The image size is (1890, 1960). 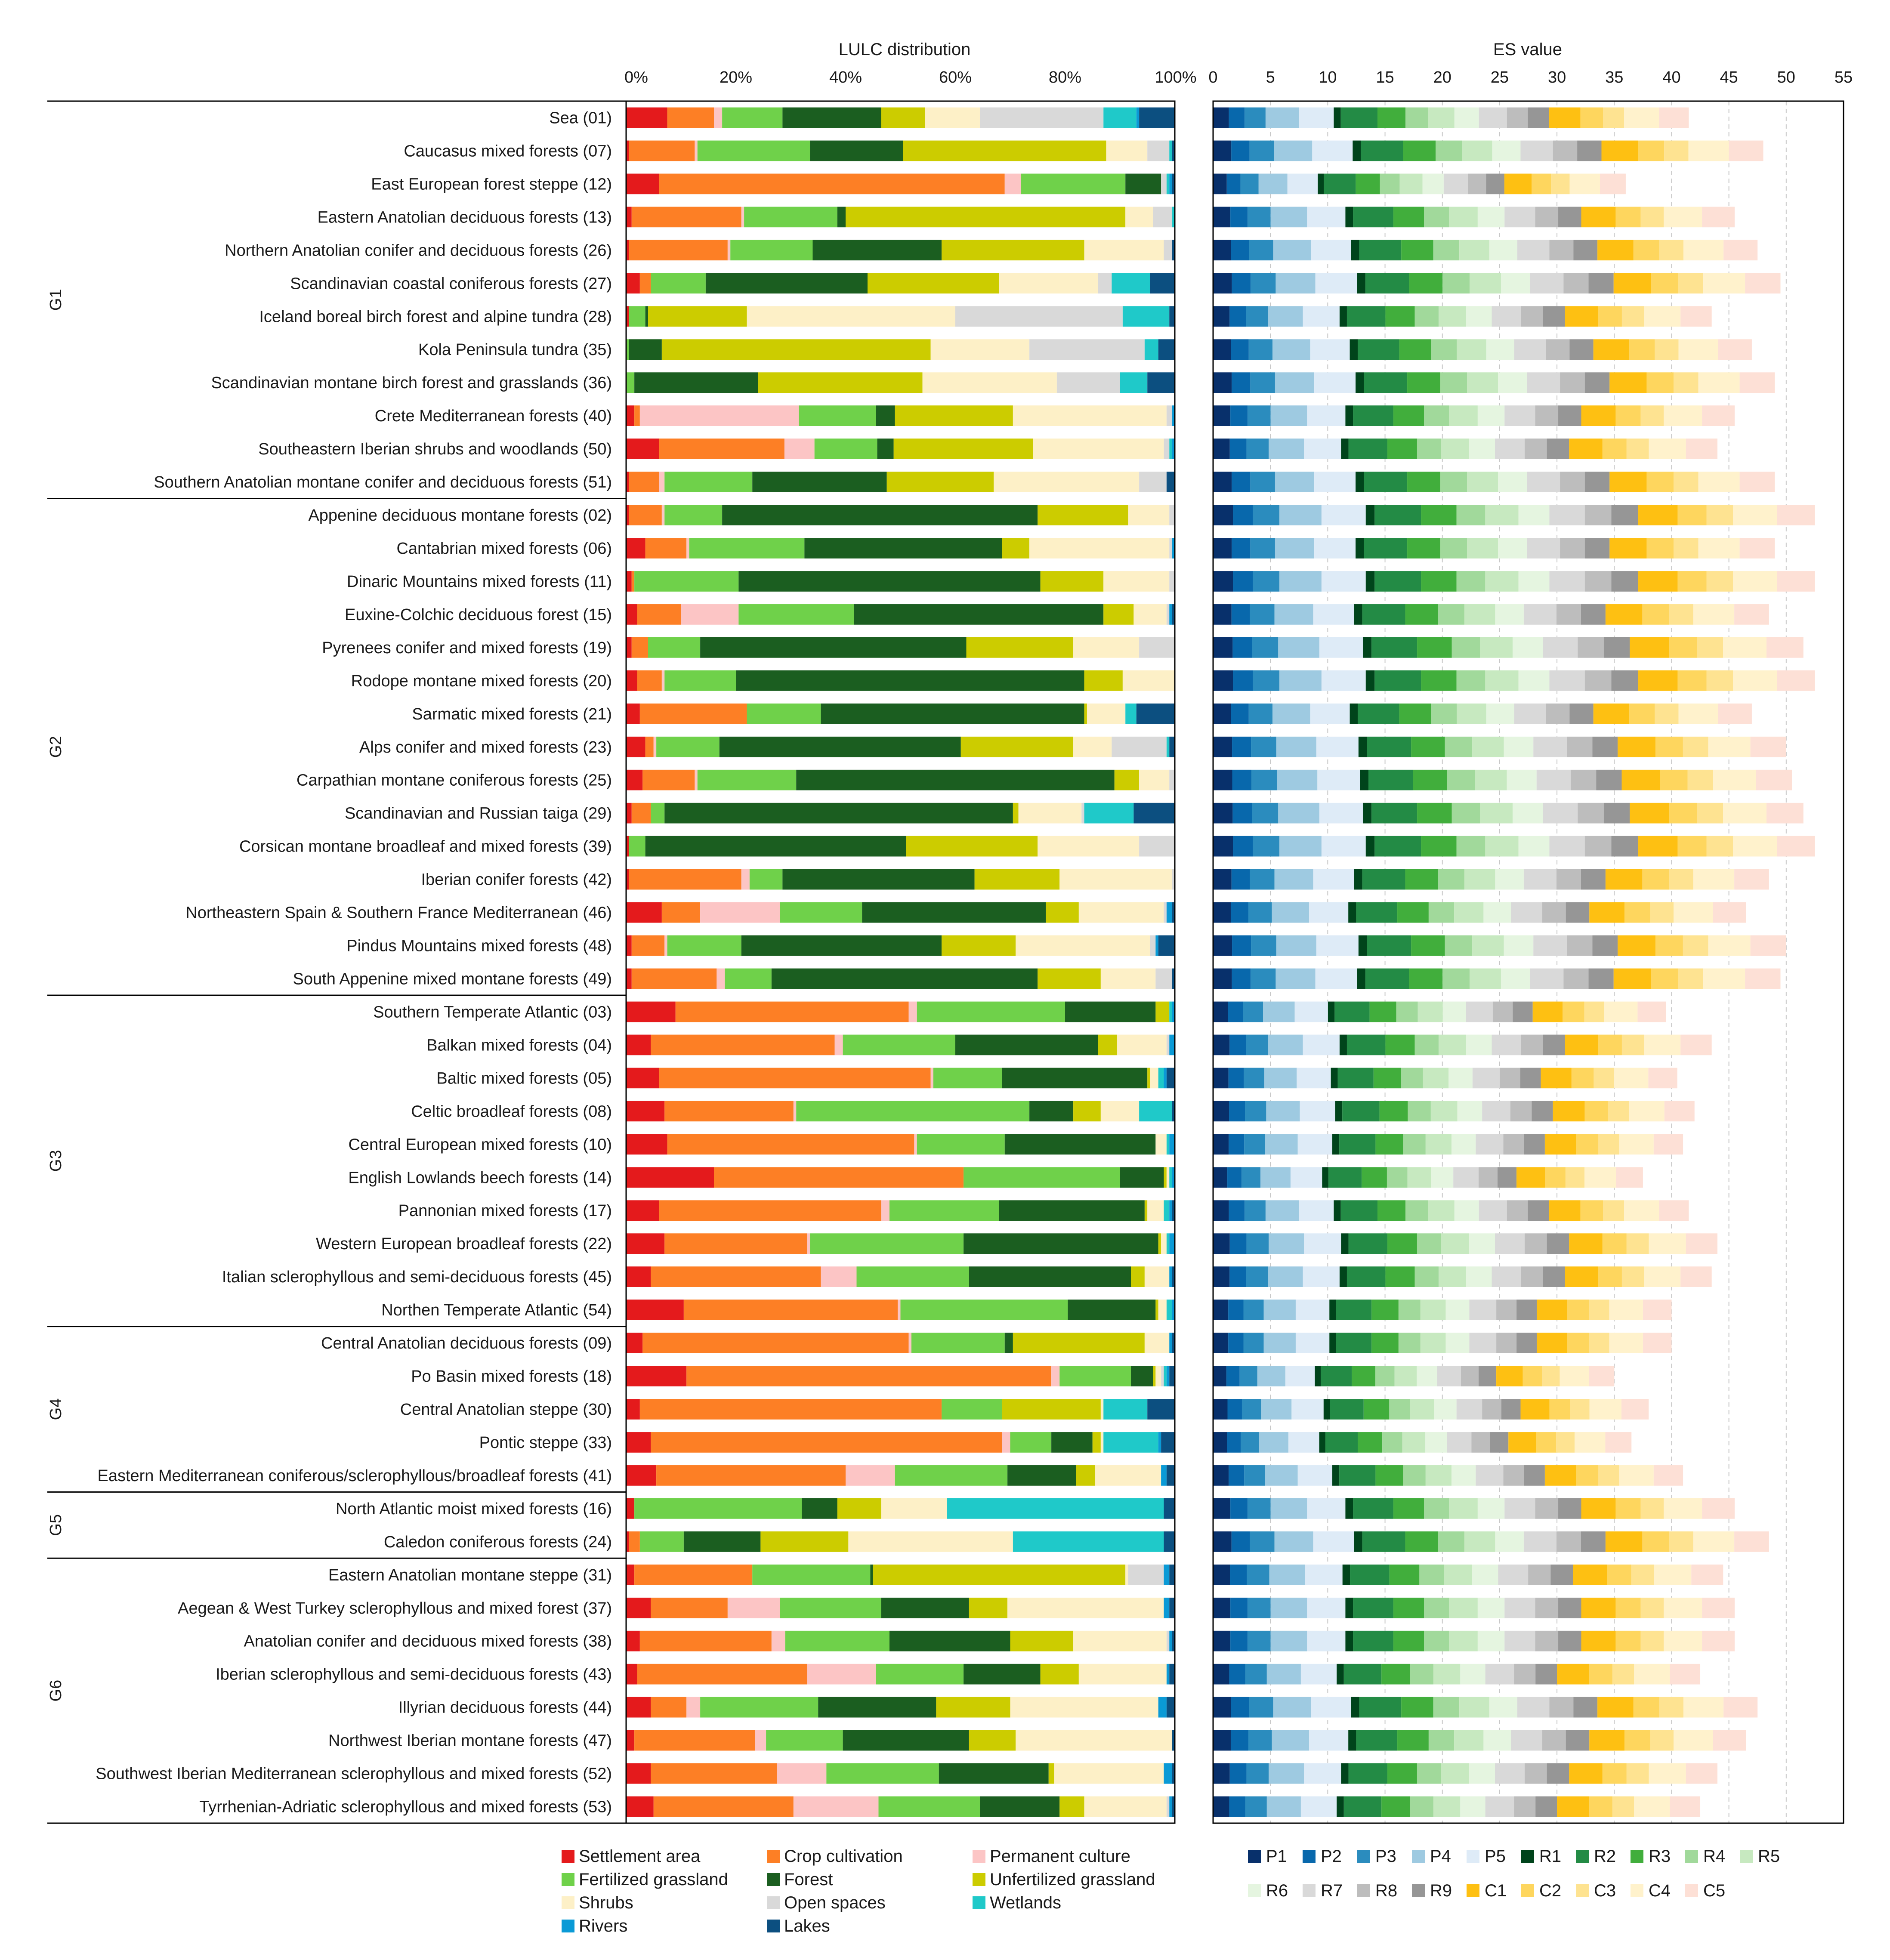 What do you see at coordinates (1714, 1857) in the screenshot?
I see `legend-label: R4` at bounding box center [1714, 1857].